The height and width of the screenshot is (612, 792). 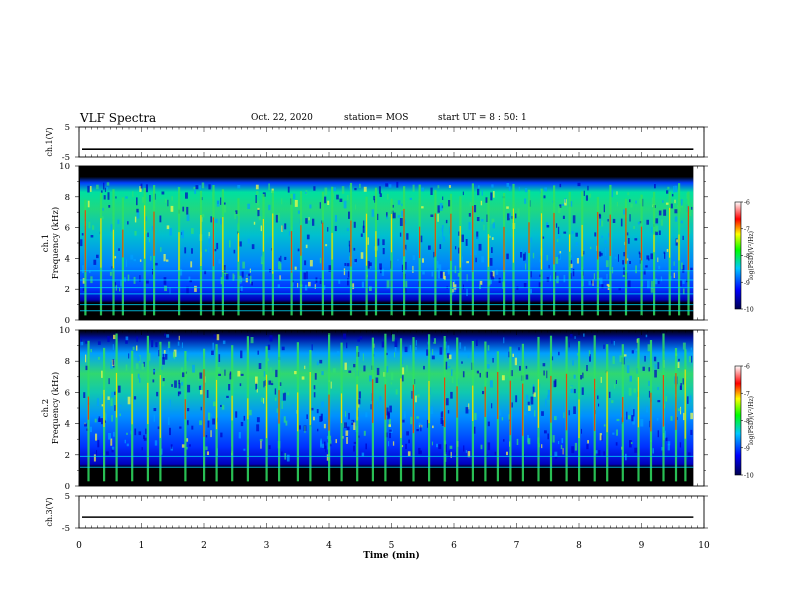 What do you see at coordinates (391, 555) in the screenshot?
I see `x-axis-label: Time (min)` at bounding box center [391, 555].